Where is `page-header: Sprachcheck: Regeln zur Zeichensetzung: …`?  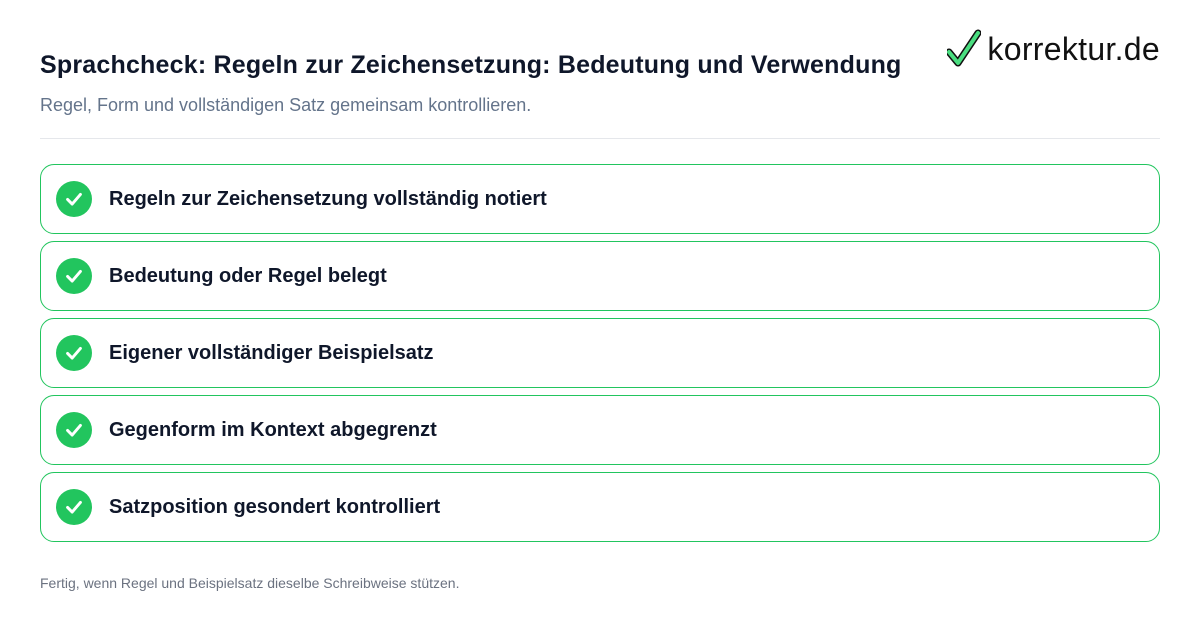 page-header: Sprachcheck: Regeln zur Zeichensetzung: … is located at coordinates (600, 80).